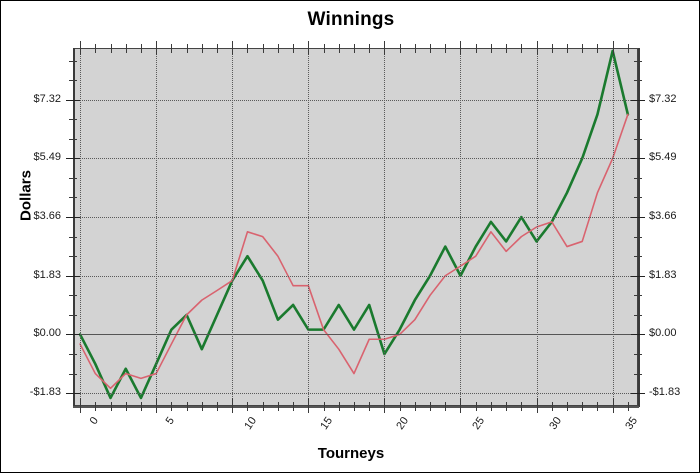 The width and height of the screenshot is (700, 473). I want to click on y-axis-label: Dollars, so click(26, 195).